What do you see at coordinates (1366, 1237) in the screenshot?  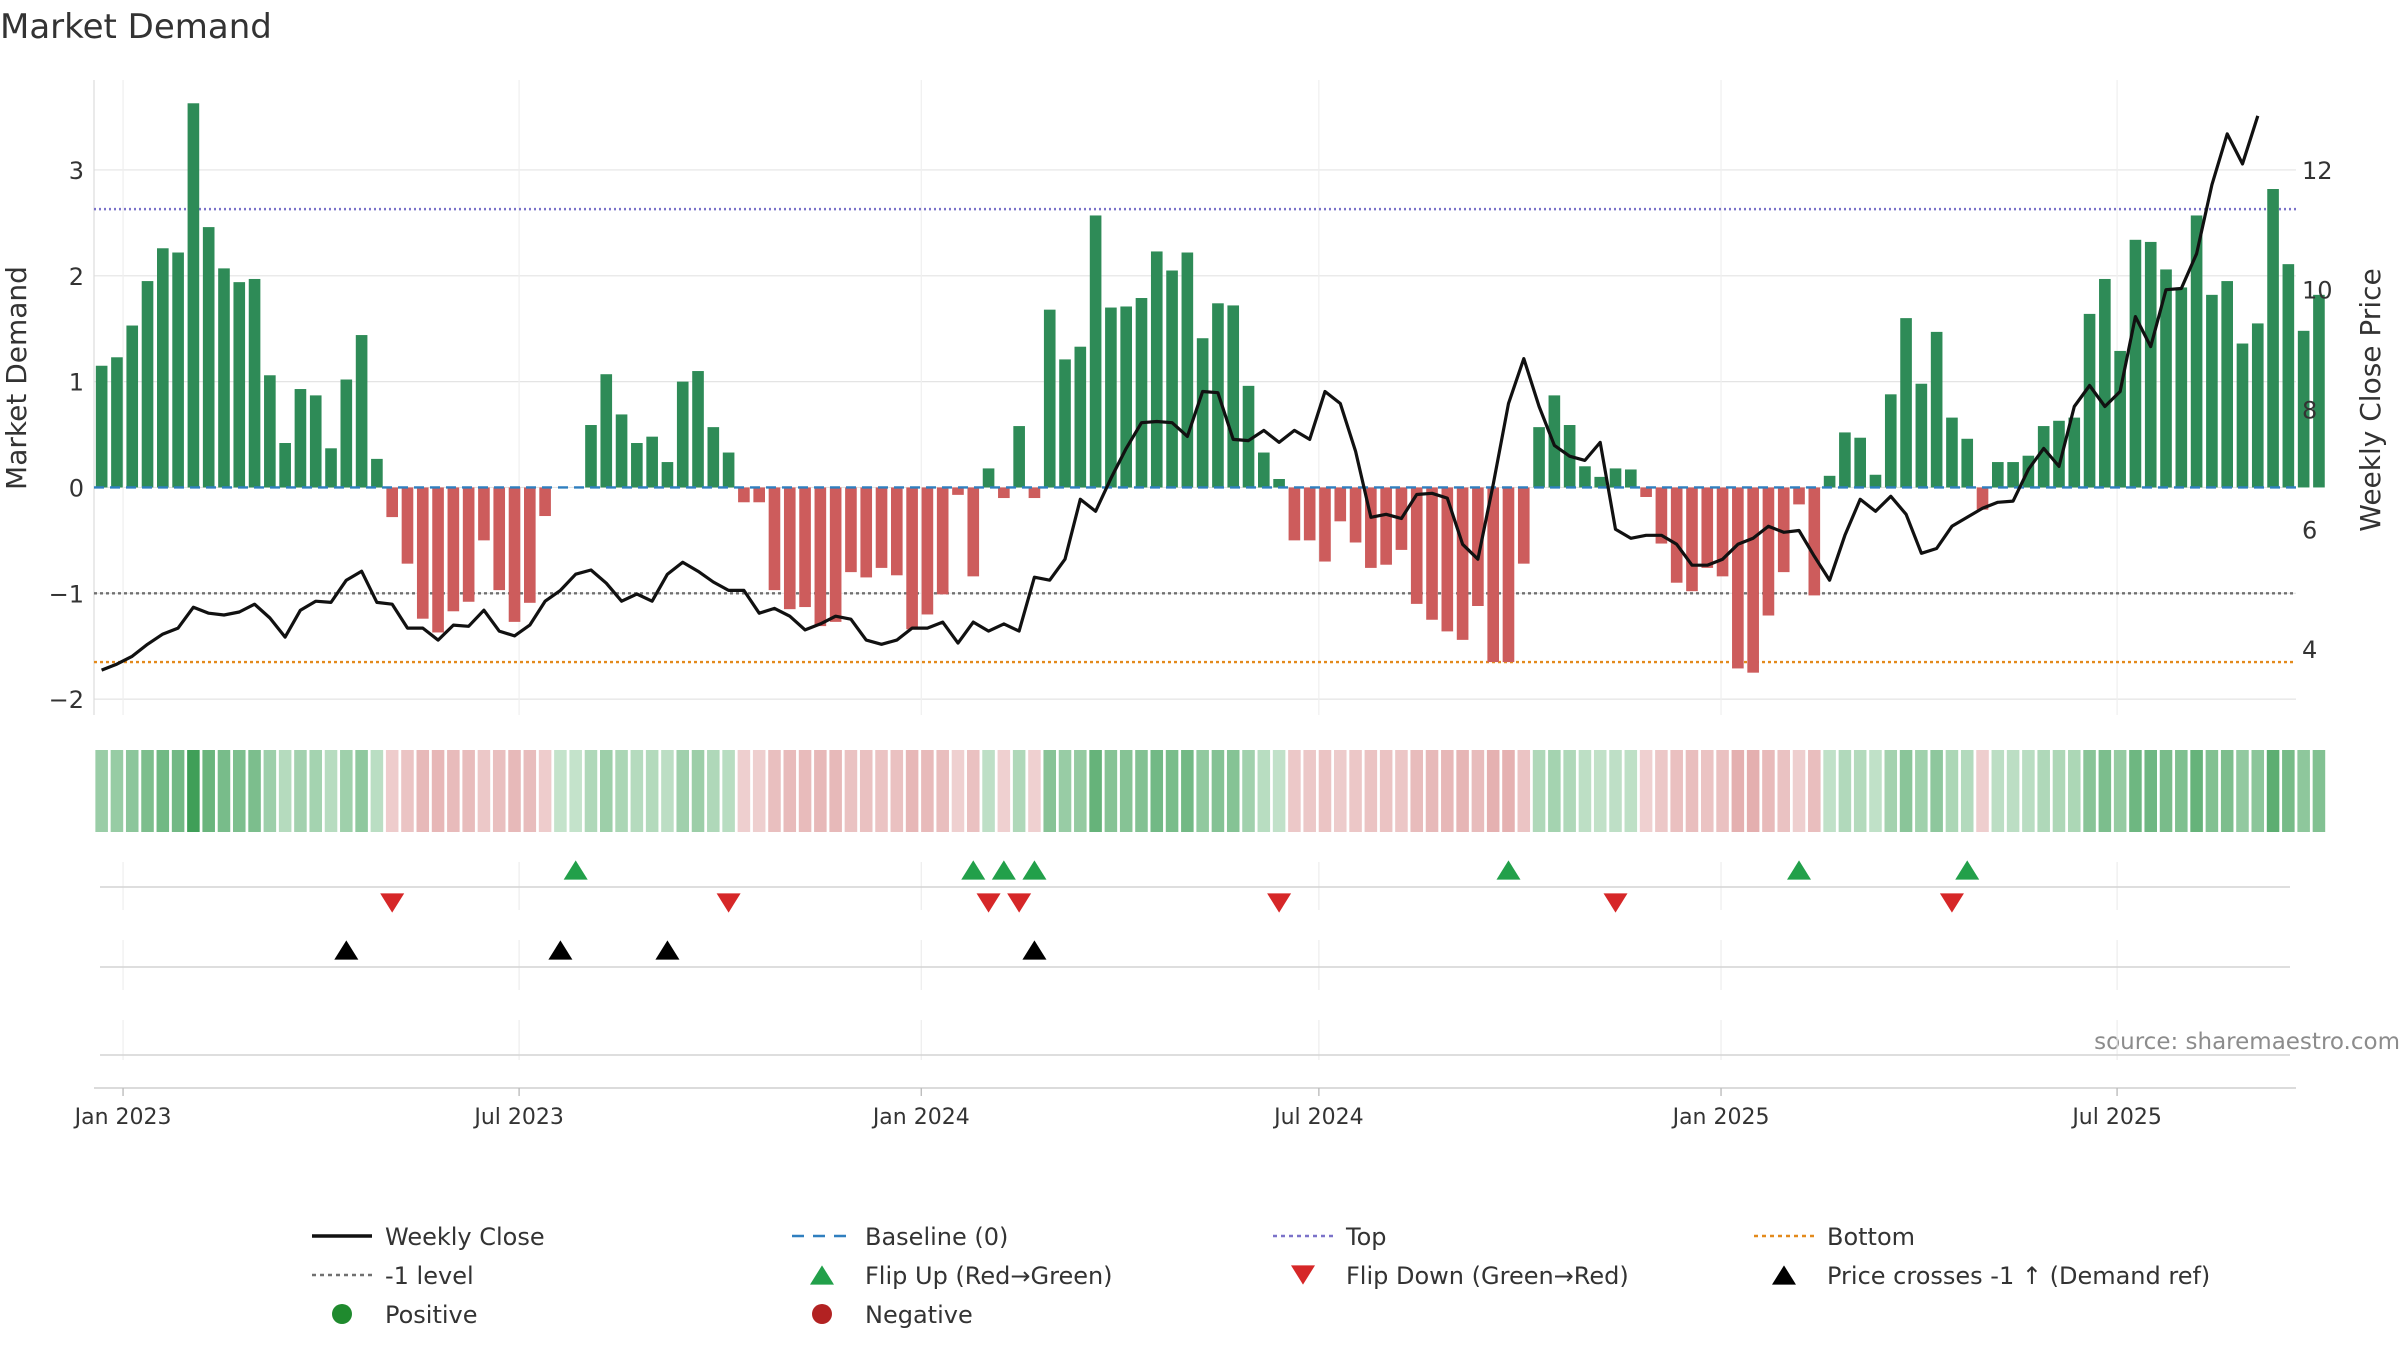 I see `legend-label: Top` at bounding box center [1366, 1237].